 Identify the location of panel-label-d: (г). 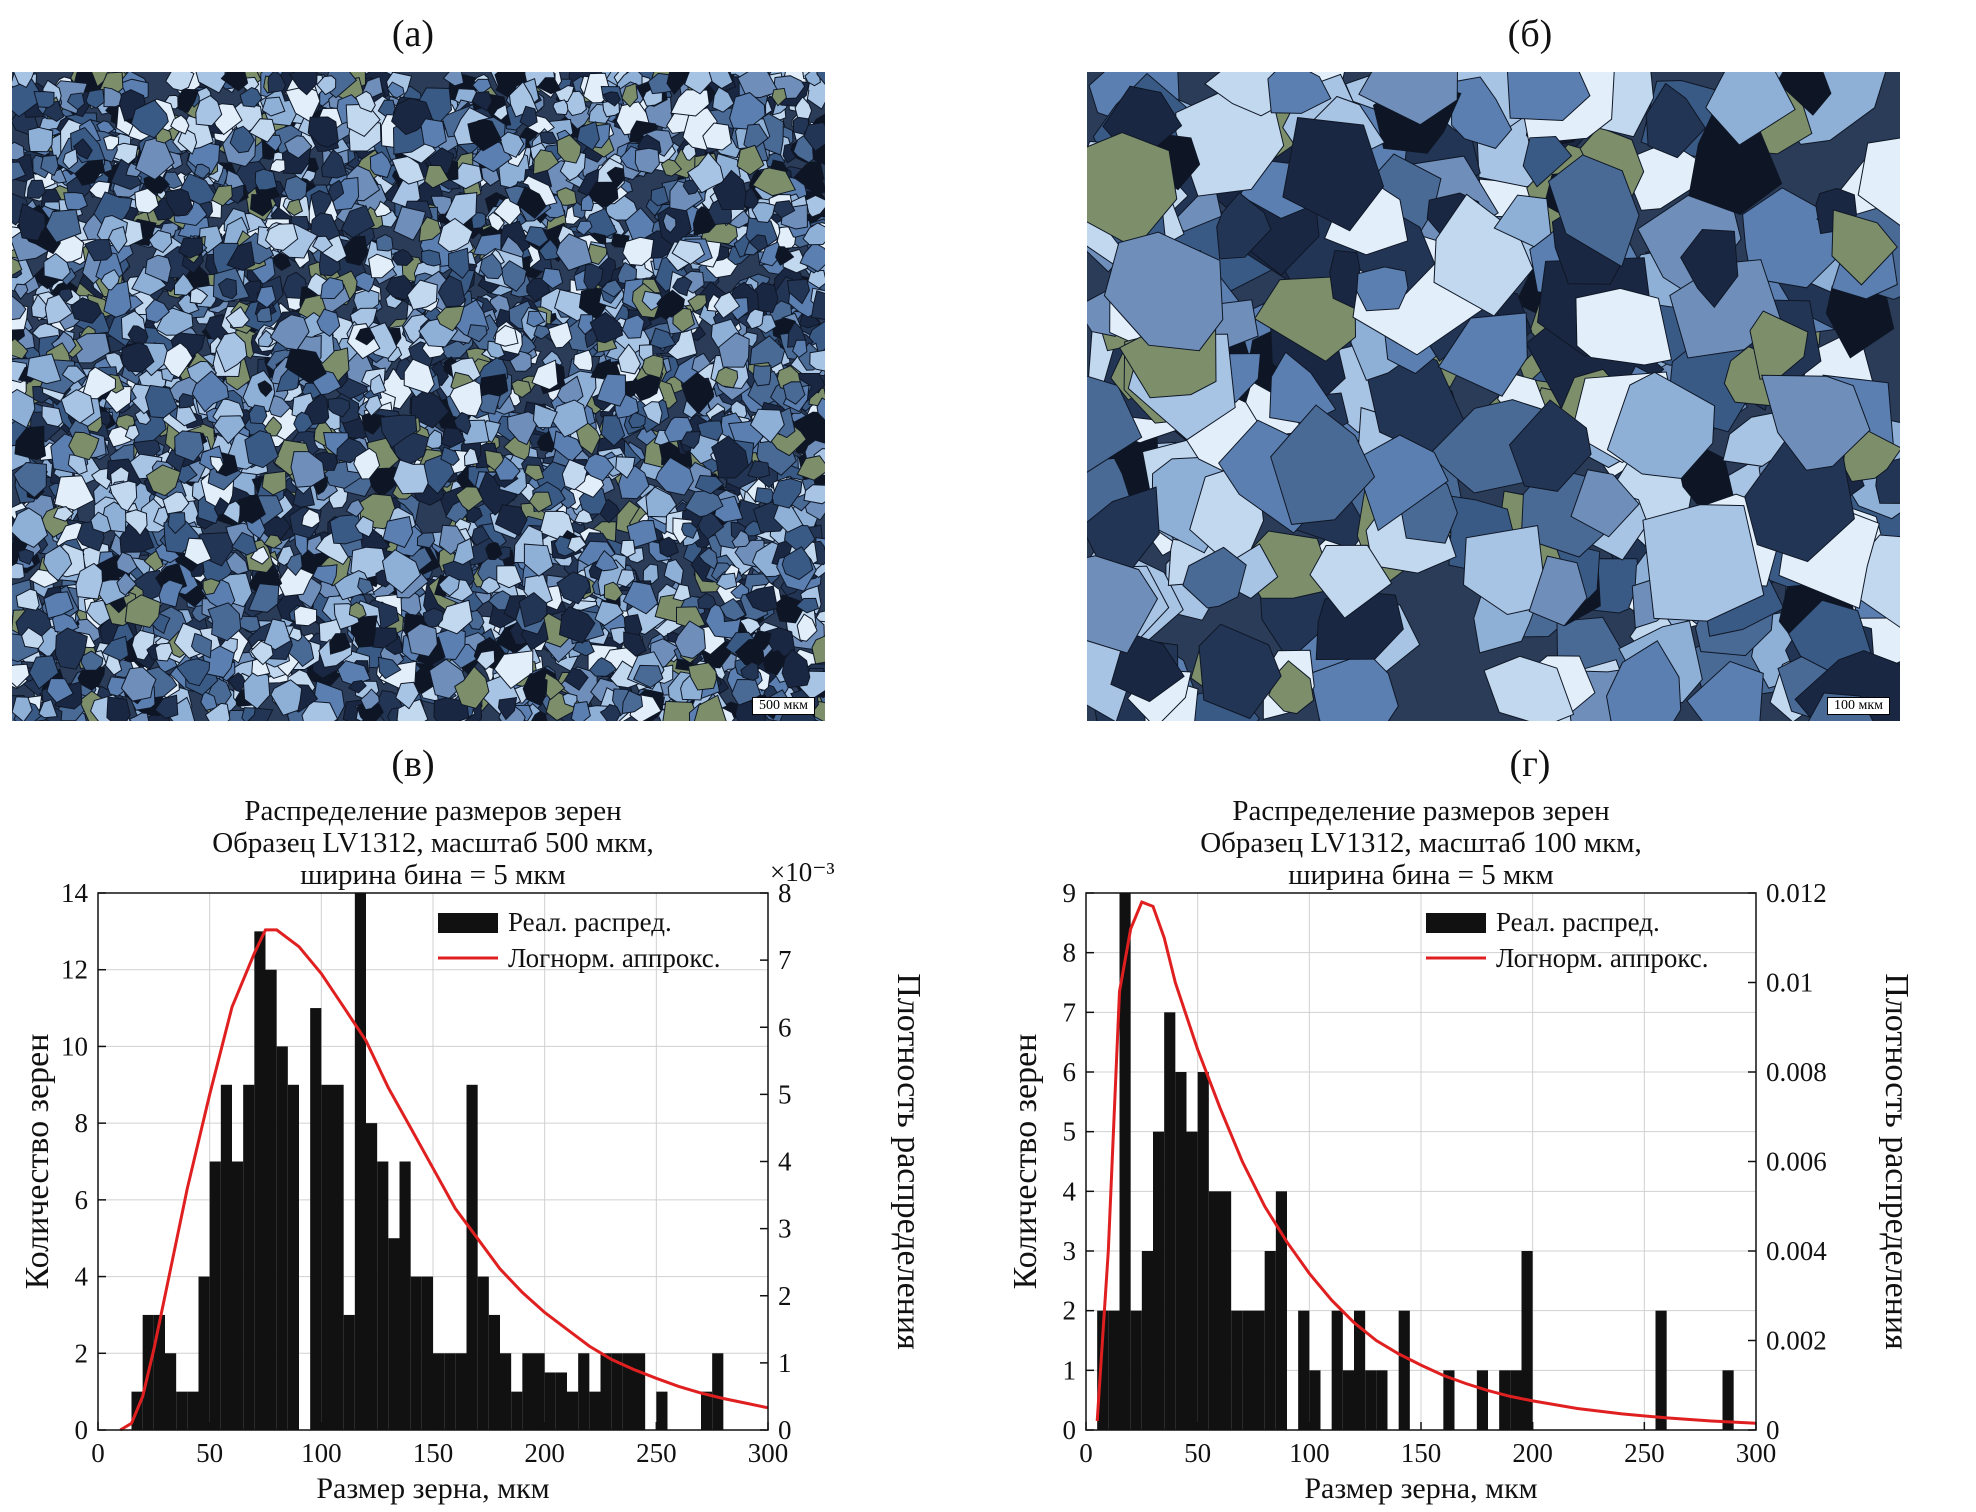
(1530, 764).